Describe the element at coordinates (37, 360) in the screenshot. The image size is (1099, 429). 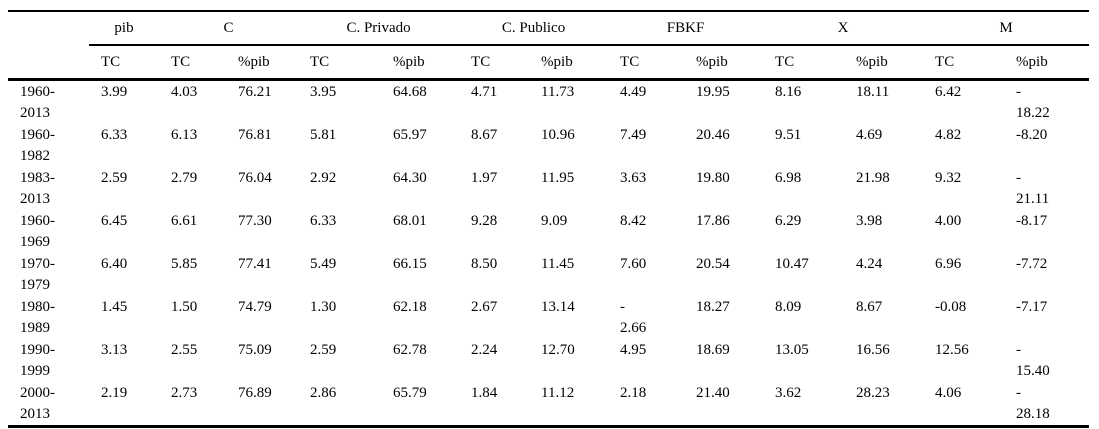
I see `period-cell: 1990- 1999` at that location.